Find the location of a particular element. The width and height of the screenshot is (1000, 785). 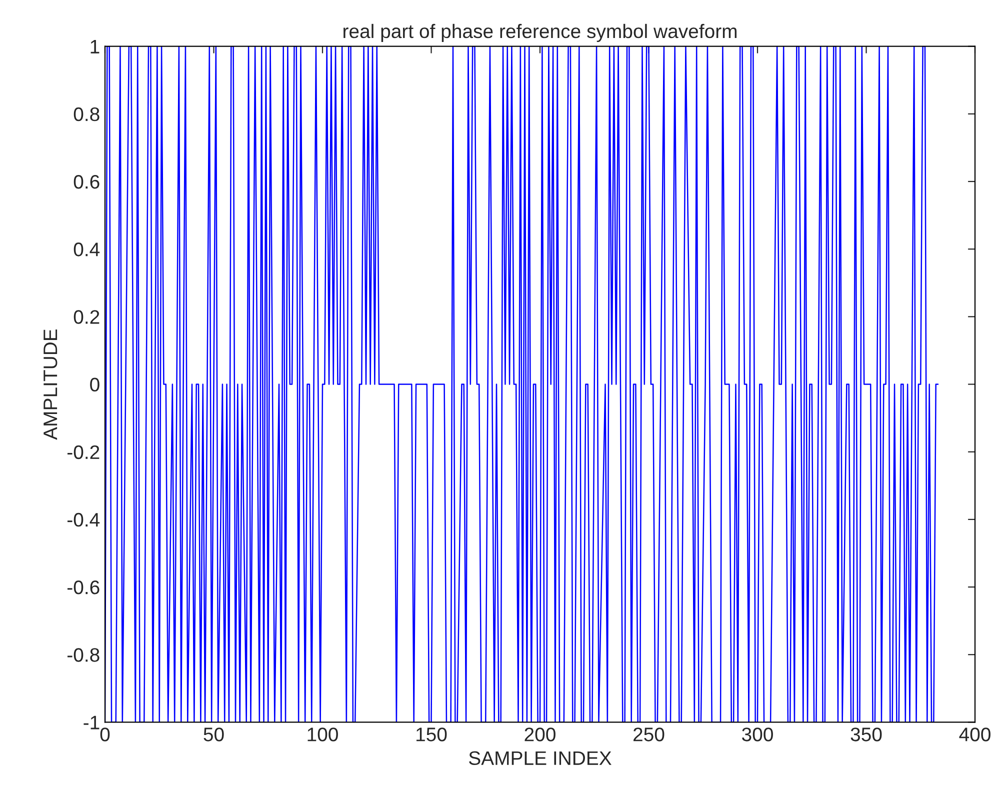

y-tick-label: 0 is located at coordinates (95, 385).